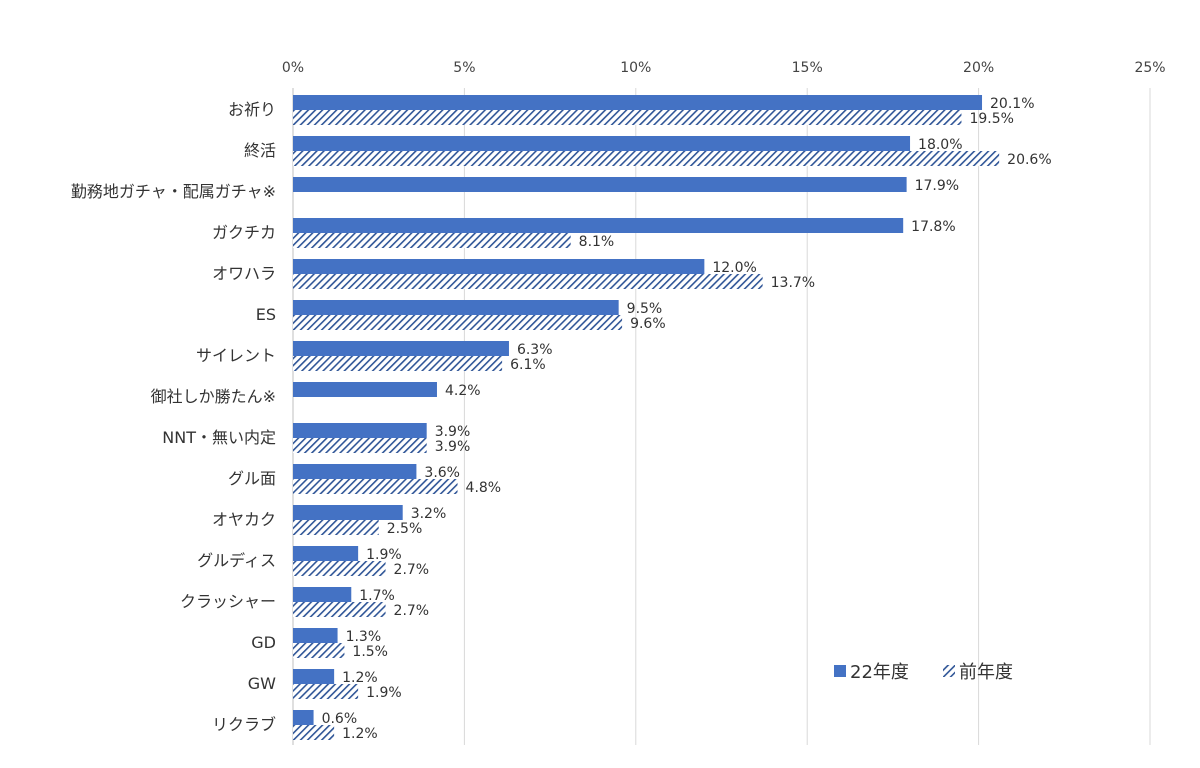 This screenshot has width=1200, height=768. What do you see at coordinates (266, 314) in the screenshot?
I see `category-label: ES` at bounding box center [266, 314].